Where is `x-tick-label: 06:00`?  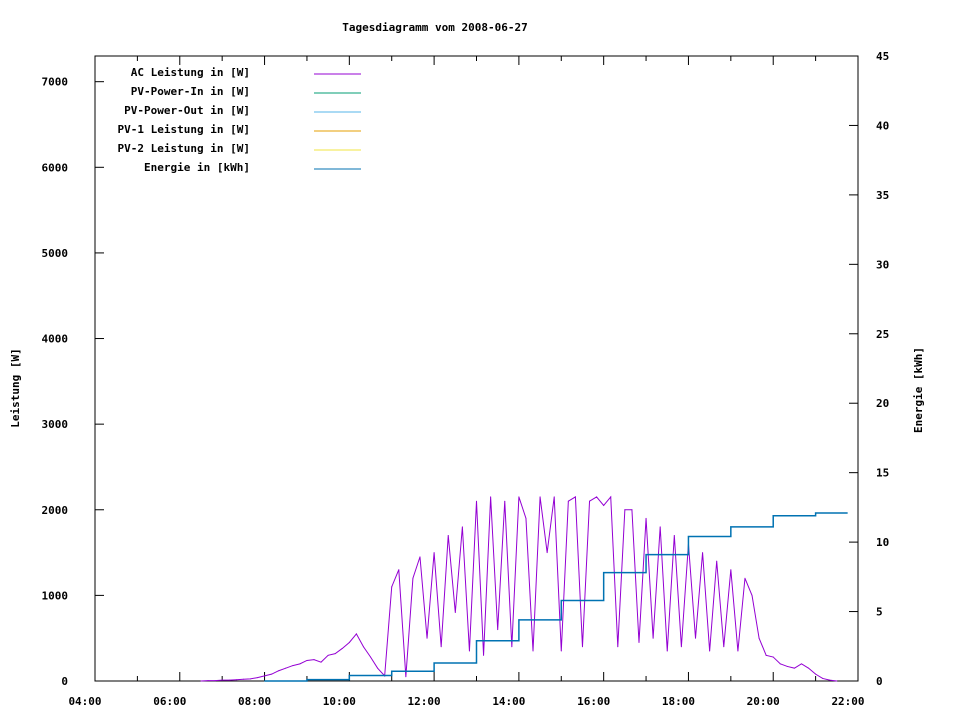 x-tick-label: 06:00 is located at coordinates (169, 701).